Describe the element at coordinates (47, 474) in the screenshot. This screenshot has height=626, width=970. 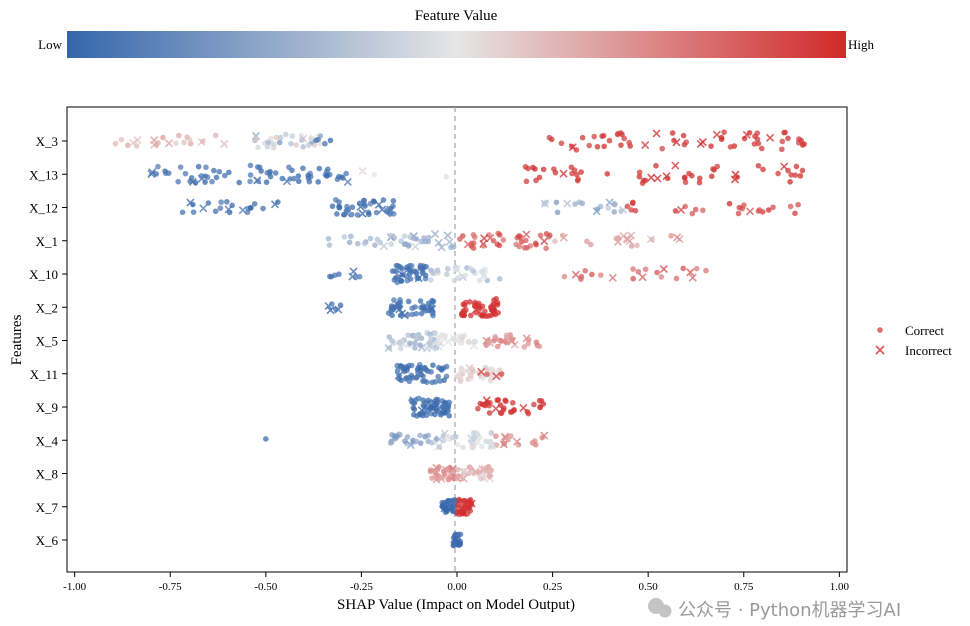
I see `feature-label-X_8: X_8` at that location.